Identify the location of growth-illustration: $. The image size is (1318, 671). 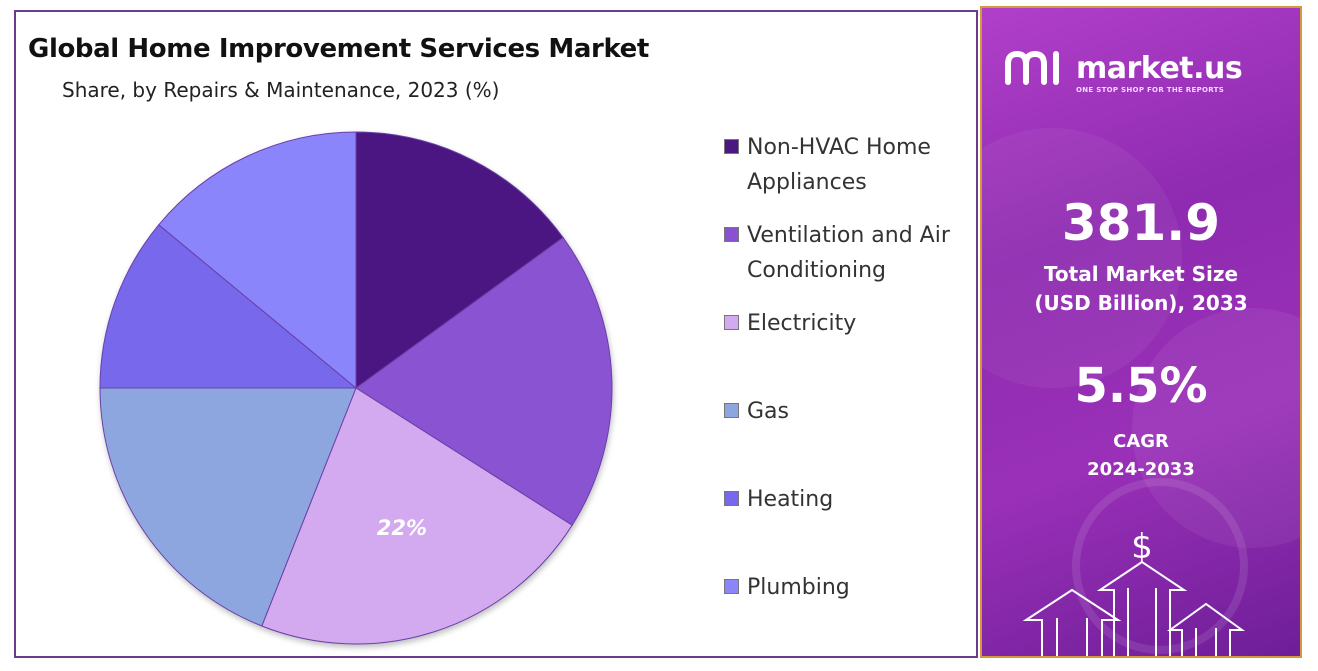
(1134, 591).